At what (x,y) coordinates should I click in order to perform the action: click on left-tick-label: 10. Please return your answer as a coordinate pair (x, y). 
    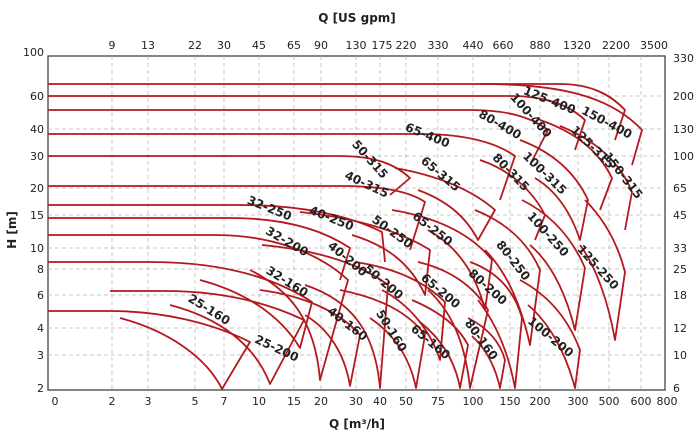
    Looking at the image, I should click on (37, 248).